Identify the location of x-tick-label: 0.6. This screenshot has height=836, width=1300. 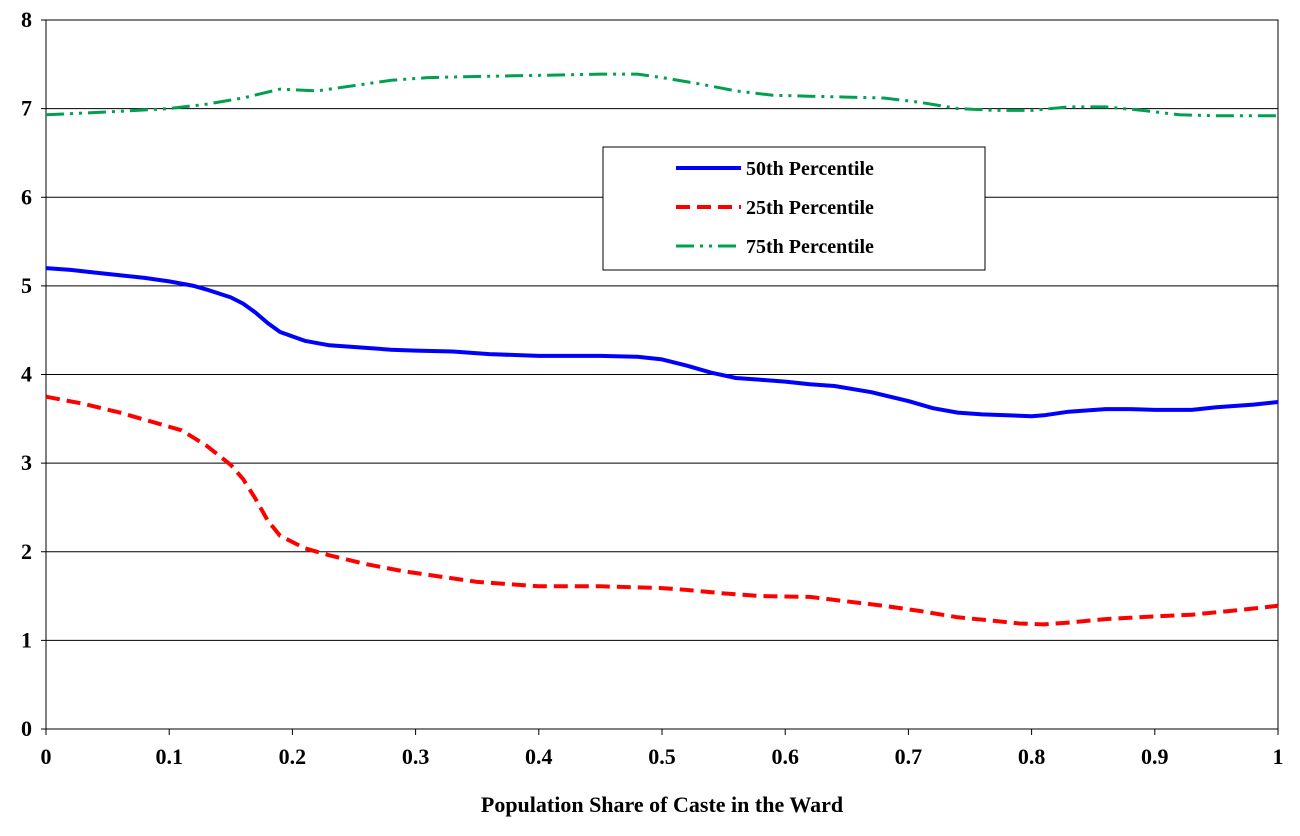
(785, 756).